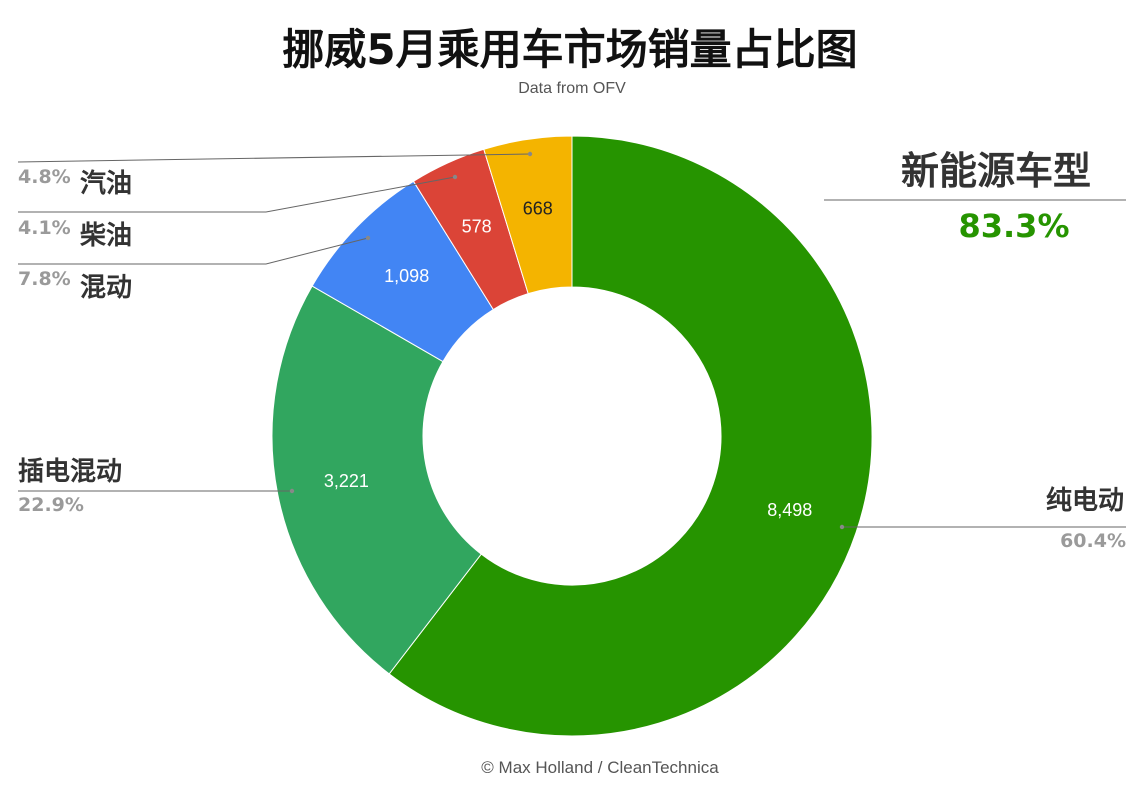 The image size is (1140, 799). What do you see at coordinates (1085, 500) in the screenshot?
I see `cat-label-bev: 纯电动` at bounding box center [1085, 500].